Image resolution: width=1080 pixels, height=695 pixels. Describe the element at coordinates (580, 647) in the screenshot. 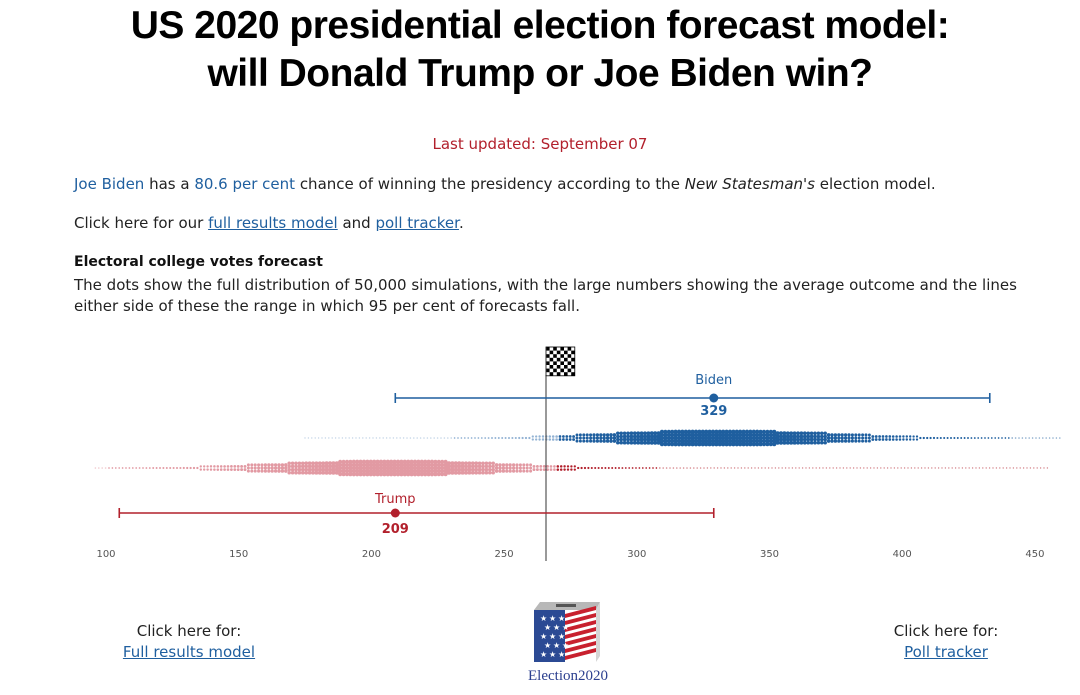

I see `logo-stripe` at that location.